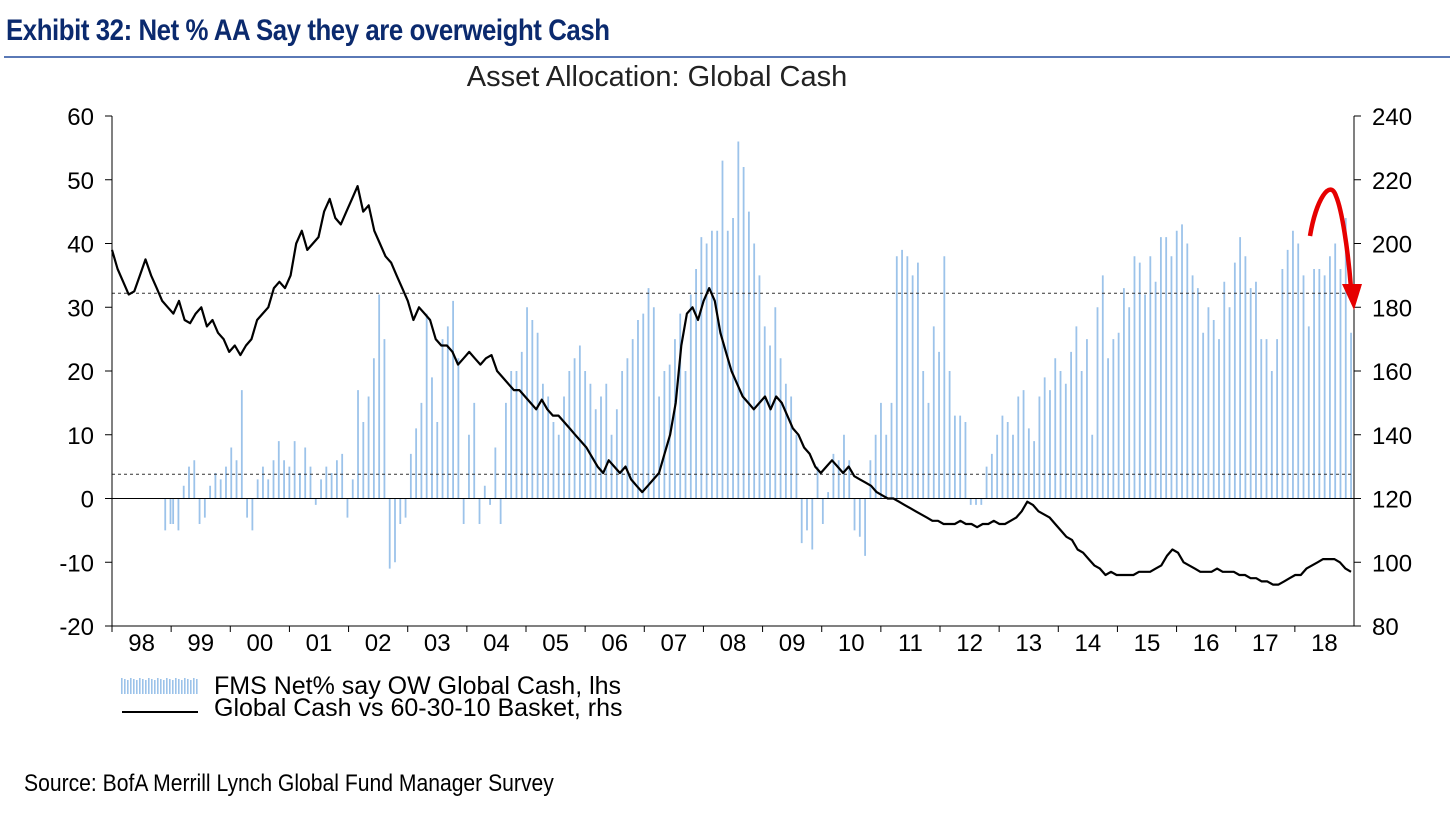 This screenshot has width=1454, height=815. I want to click on y-left-tick-label-3: 30, so click(80, 308).